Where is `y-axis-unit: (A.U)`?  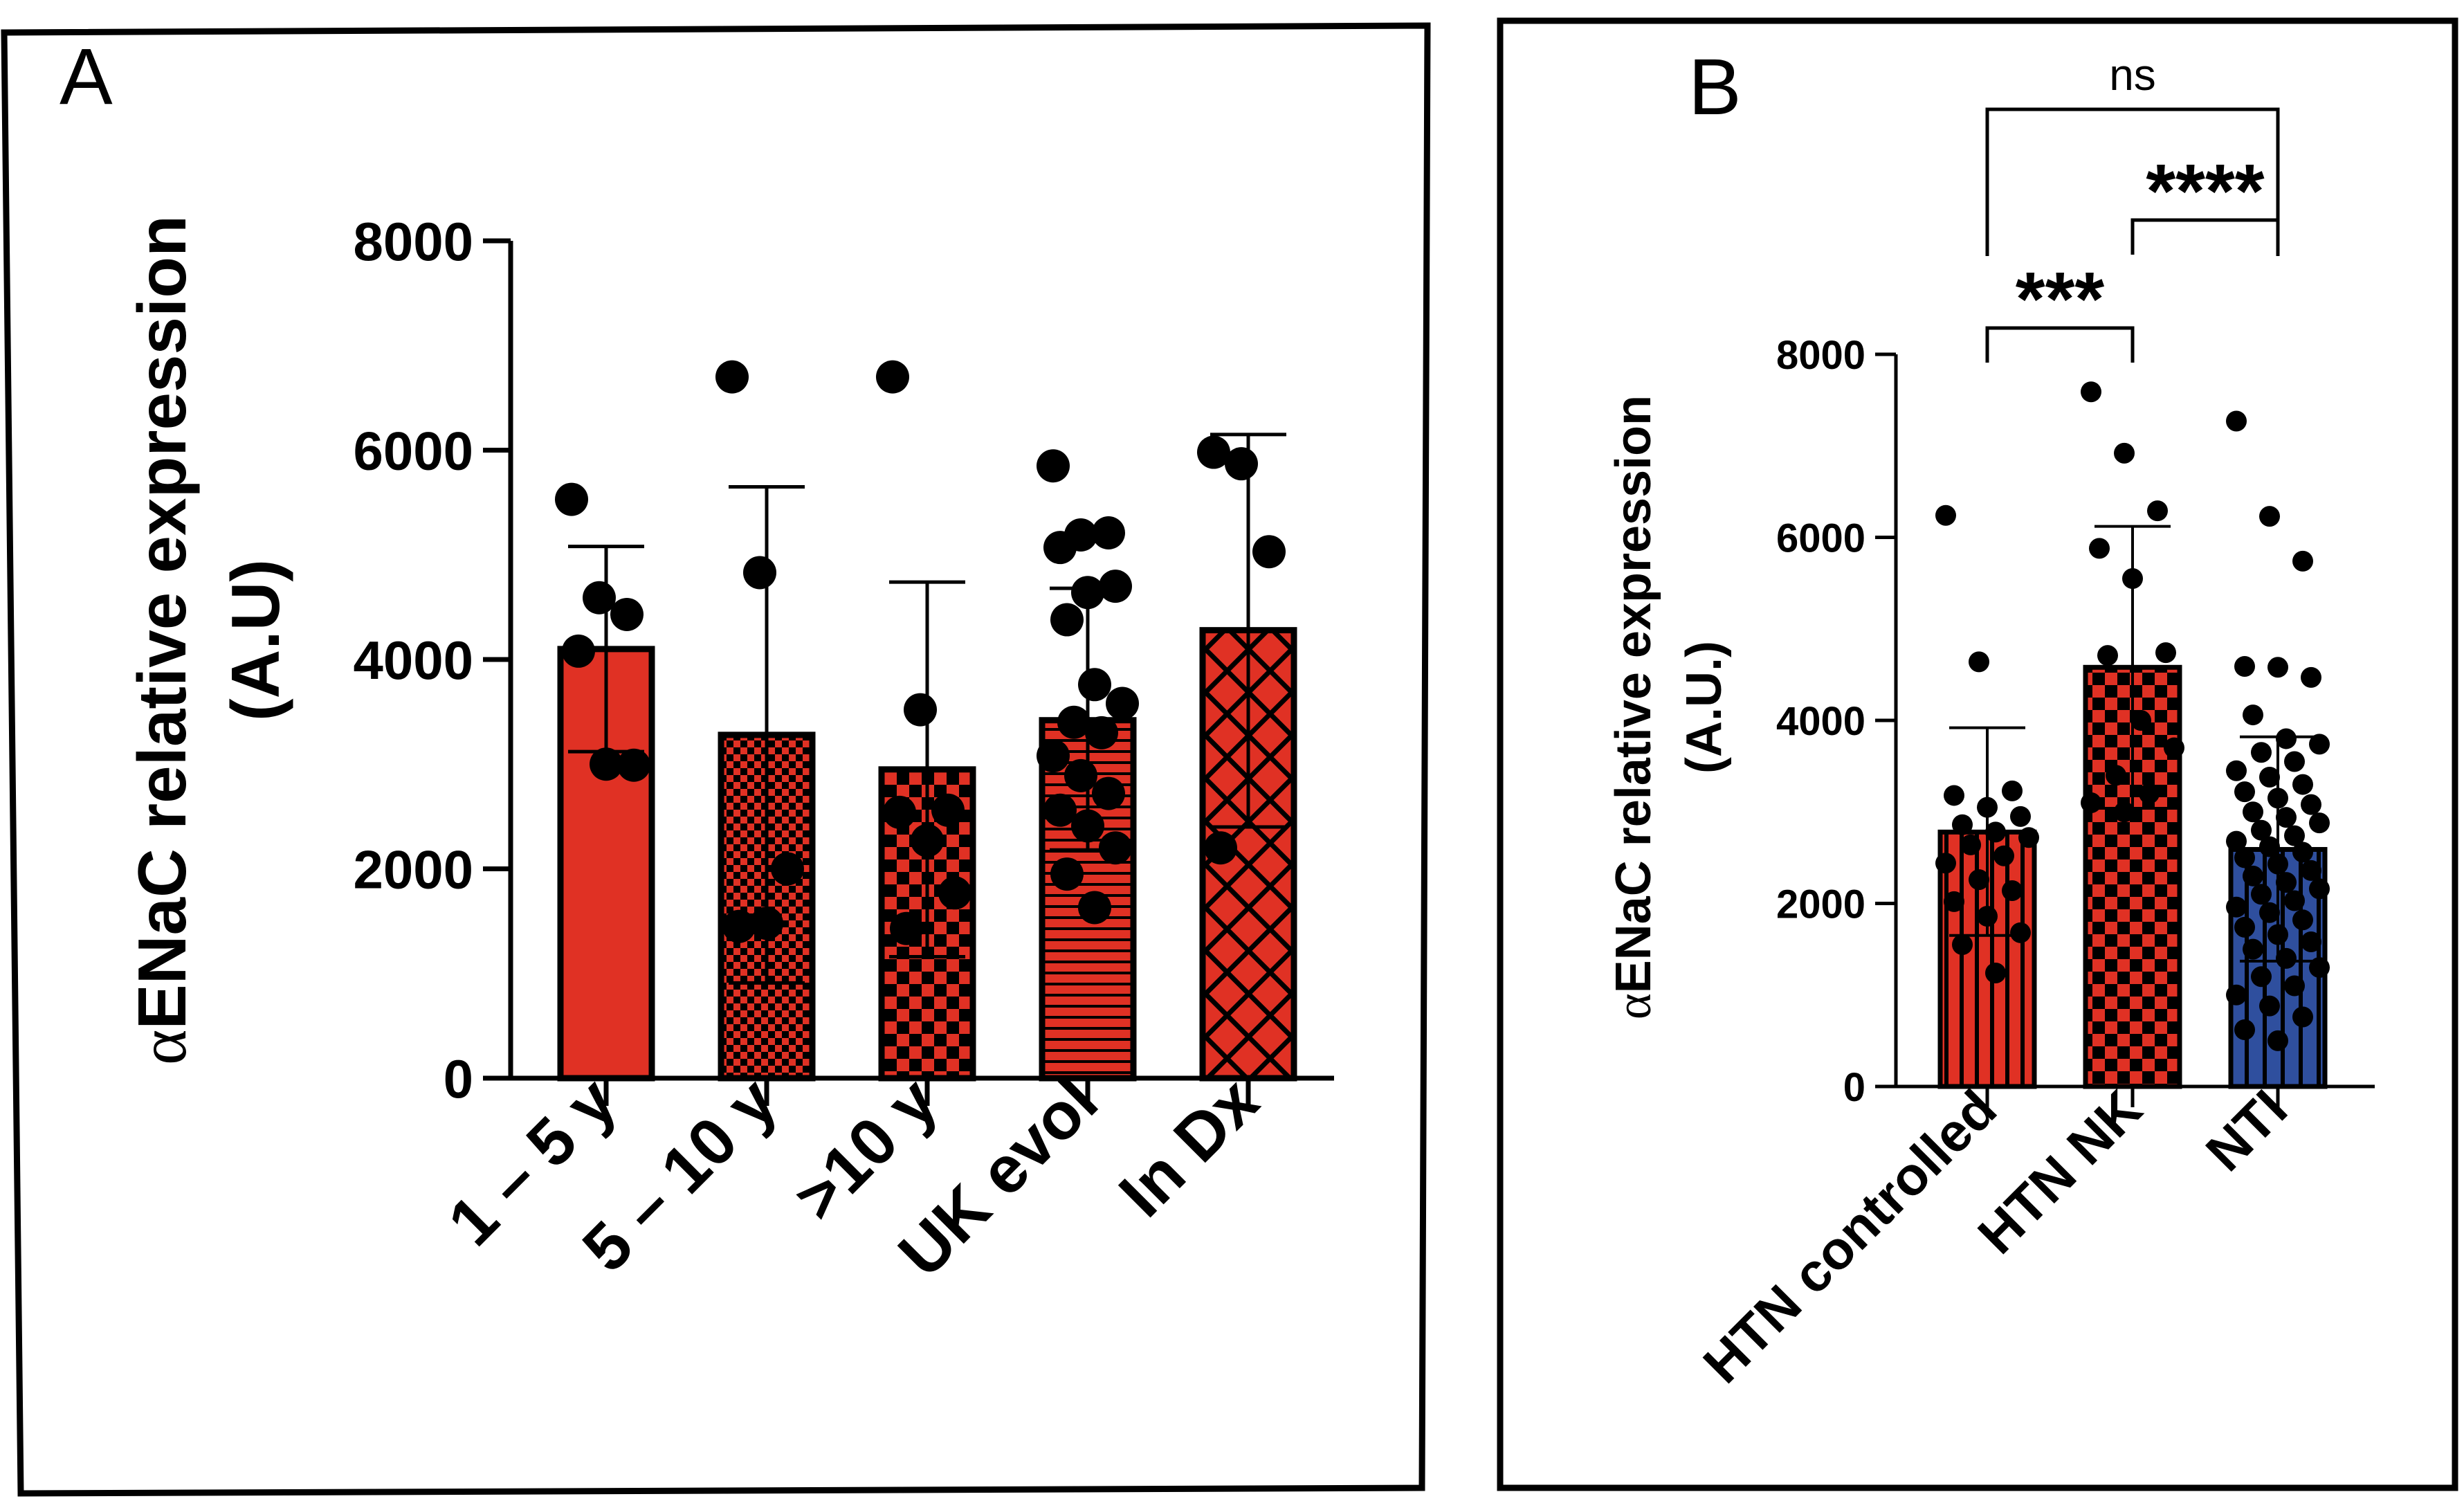 y-axis-unit: (A.U) is located at coordinates (255, 640).